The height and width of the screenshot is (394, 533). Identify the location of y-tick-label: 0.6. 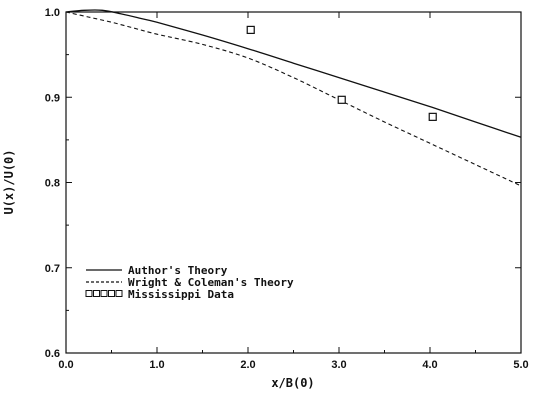
(52, 354).